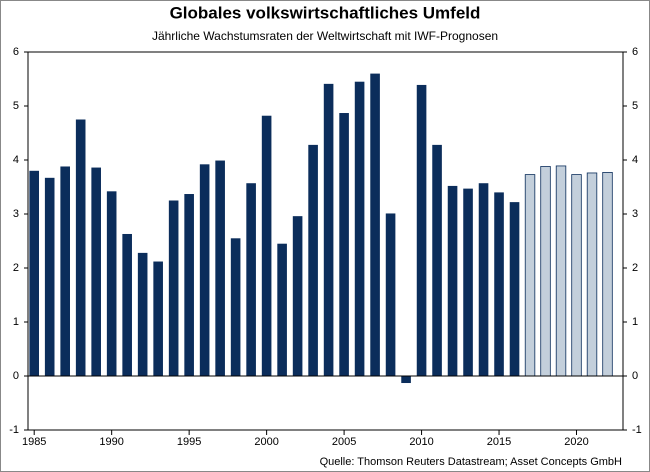 The image size is (650, 472). I want to click on x-tick-label: 1990, so click(111, 442).